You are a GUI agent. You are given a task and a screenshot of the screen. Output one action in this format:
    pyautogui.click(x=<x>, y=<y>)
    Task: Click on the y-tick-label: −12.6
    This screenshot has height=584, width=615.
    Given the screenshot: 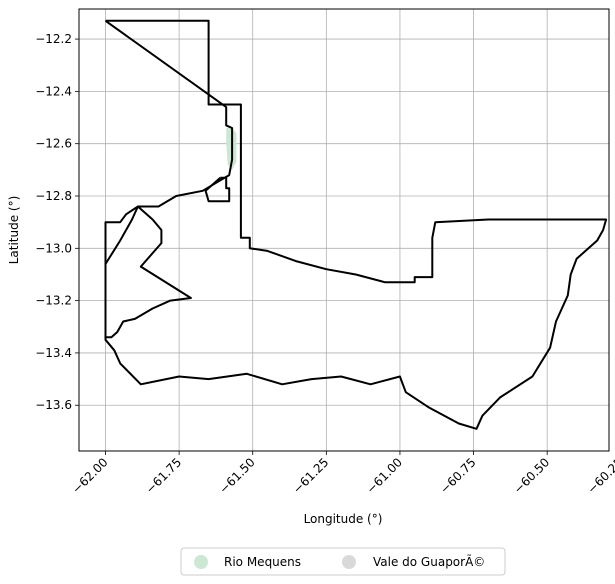 What is the action you would take?
    pyautogui.click(x=53, y=144)
    